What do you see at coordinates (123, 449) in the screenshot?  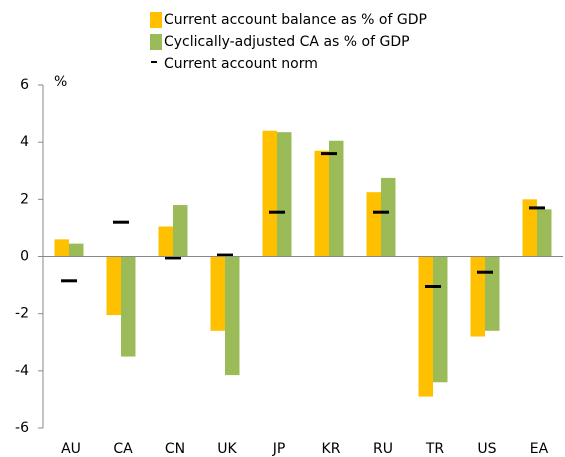 I see `x-tick-label: CA` at bounding box center [123, 449].